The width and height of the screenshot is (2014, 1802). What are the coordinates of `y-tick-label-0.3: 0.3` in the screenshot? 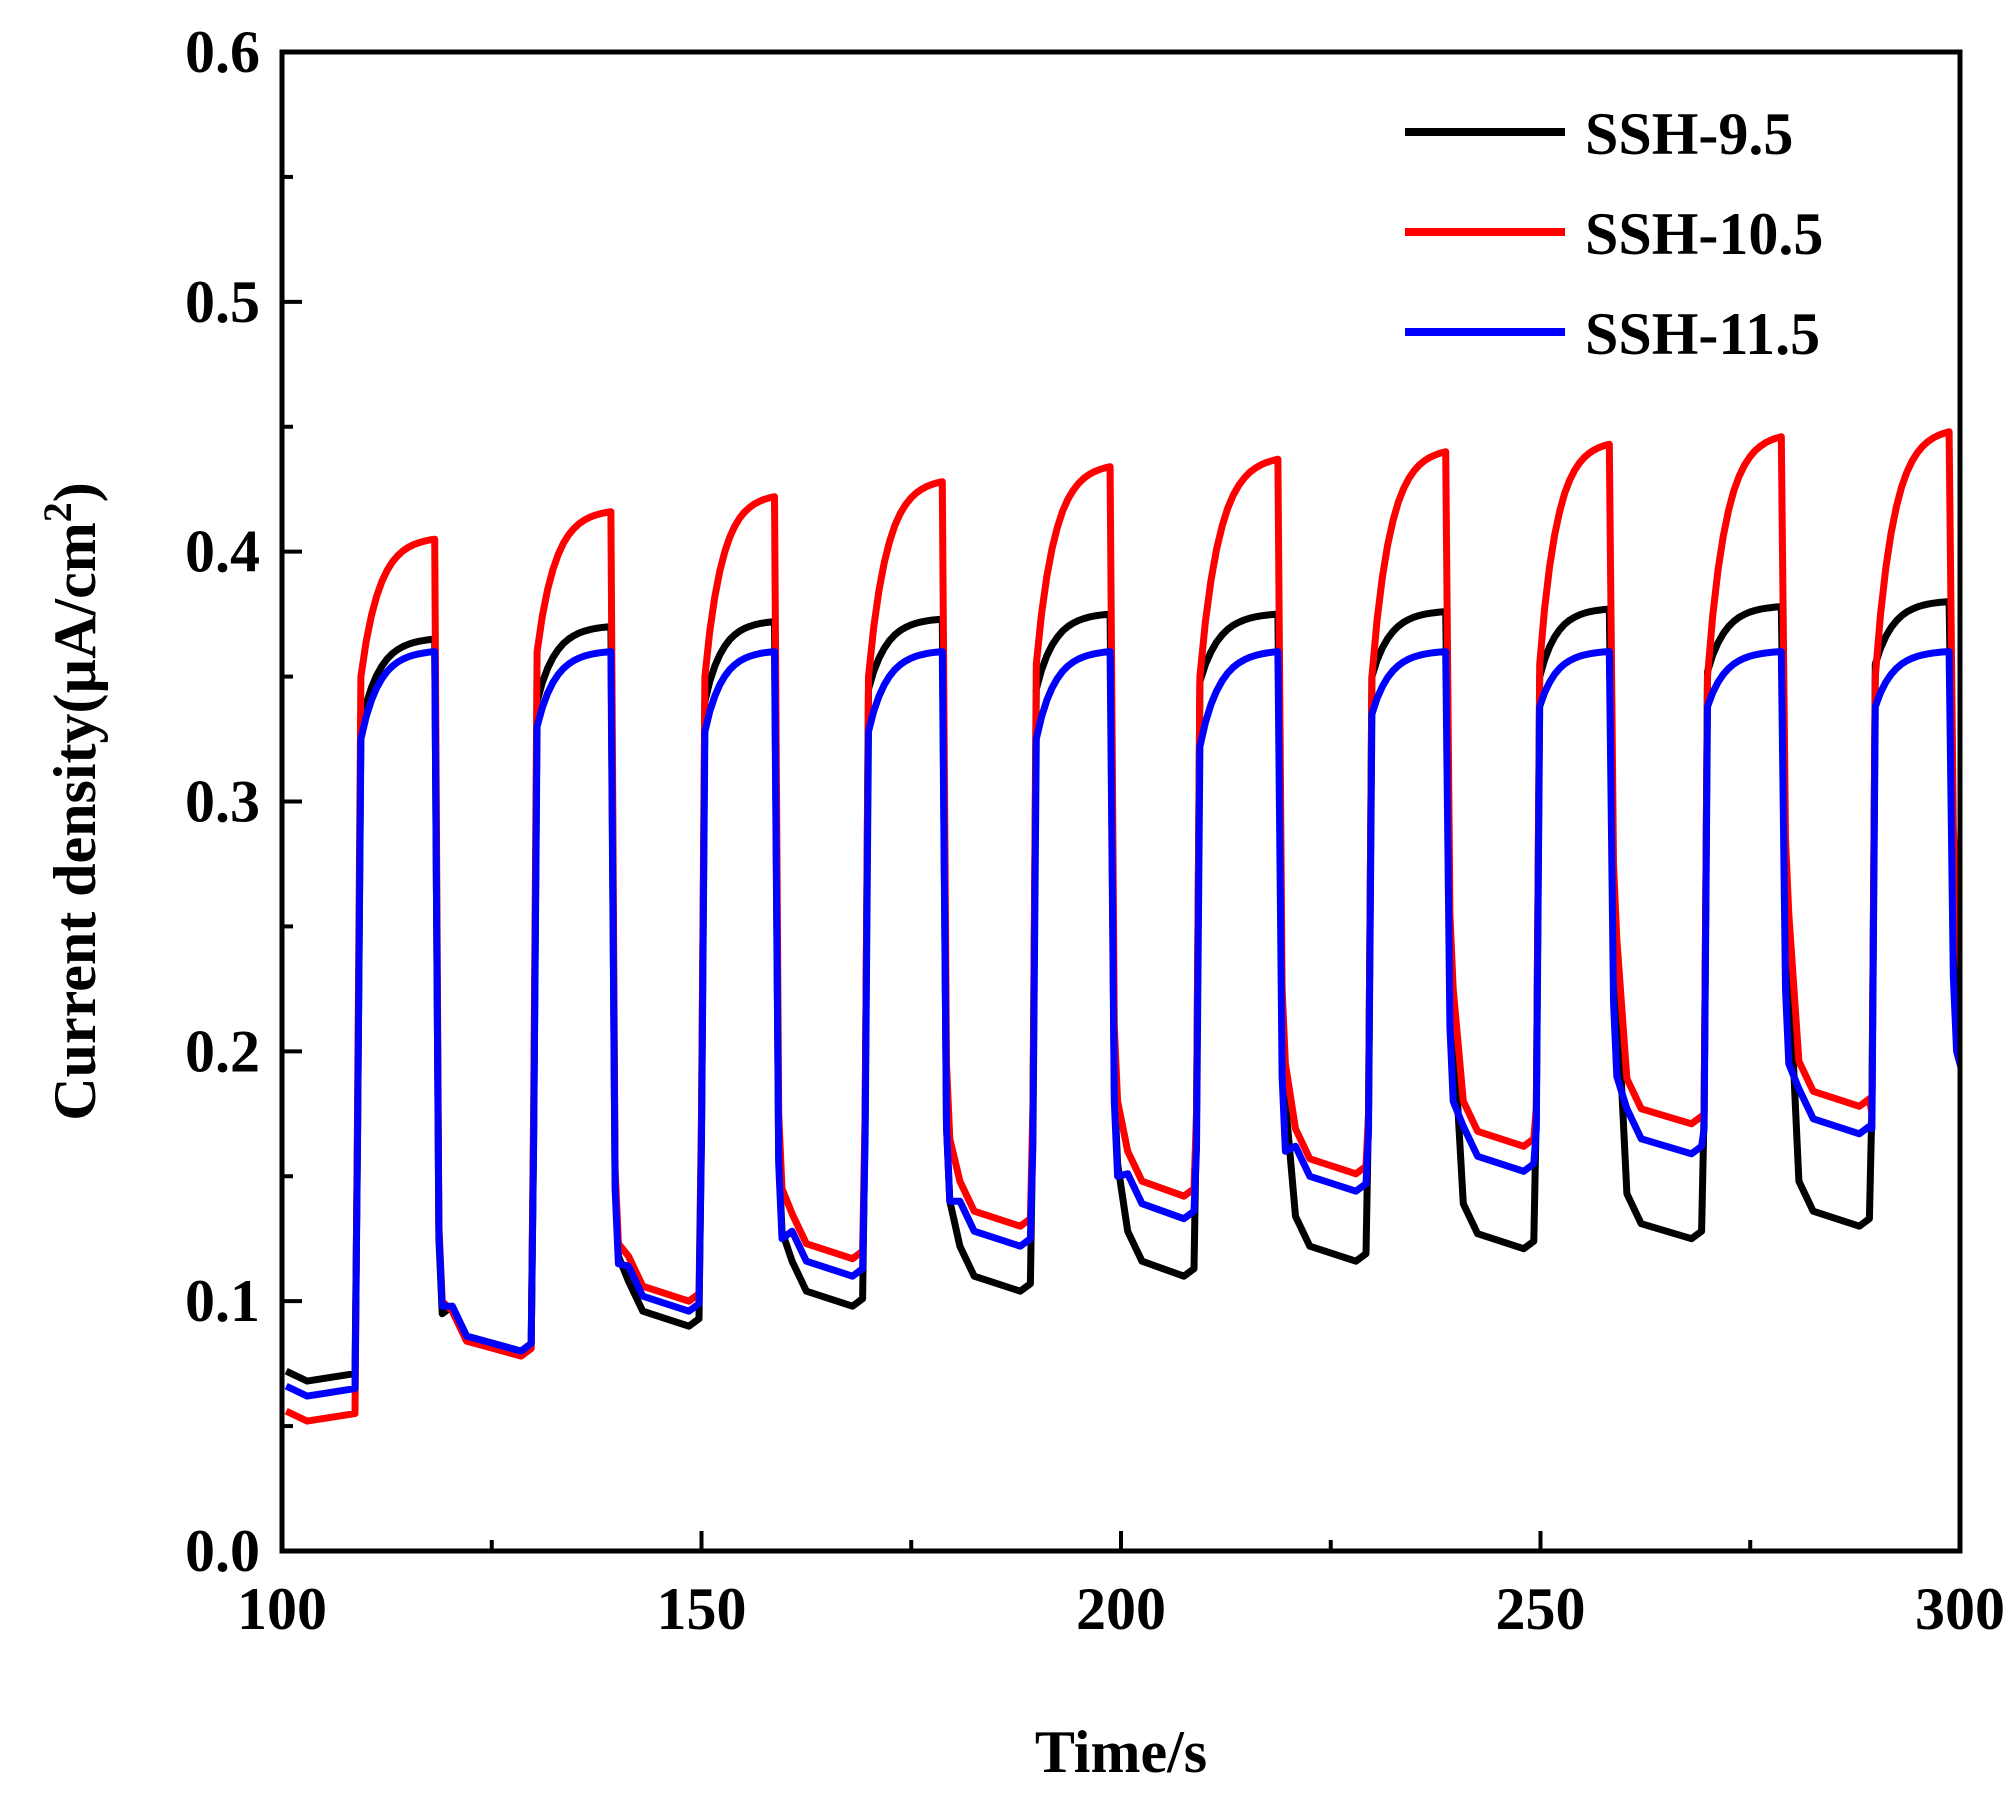 It's located at (222, 802).